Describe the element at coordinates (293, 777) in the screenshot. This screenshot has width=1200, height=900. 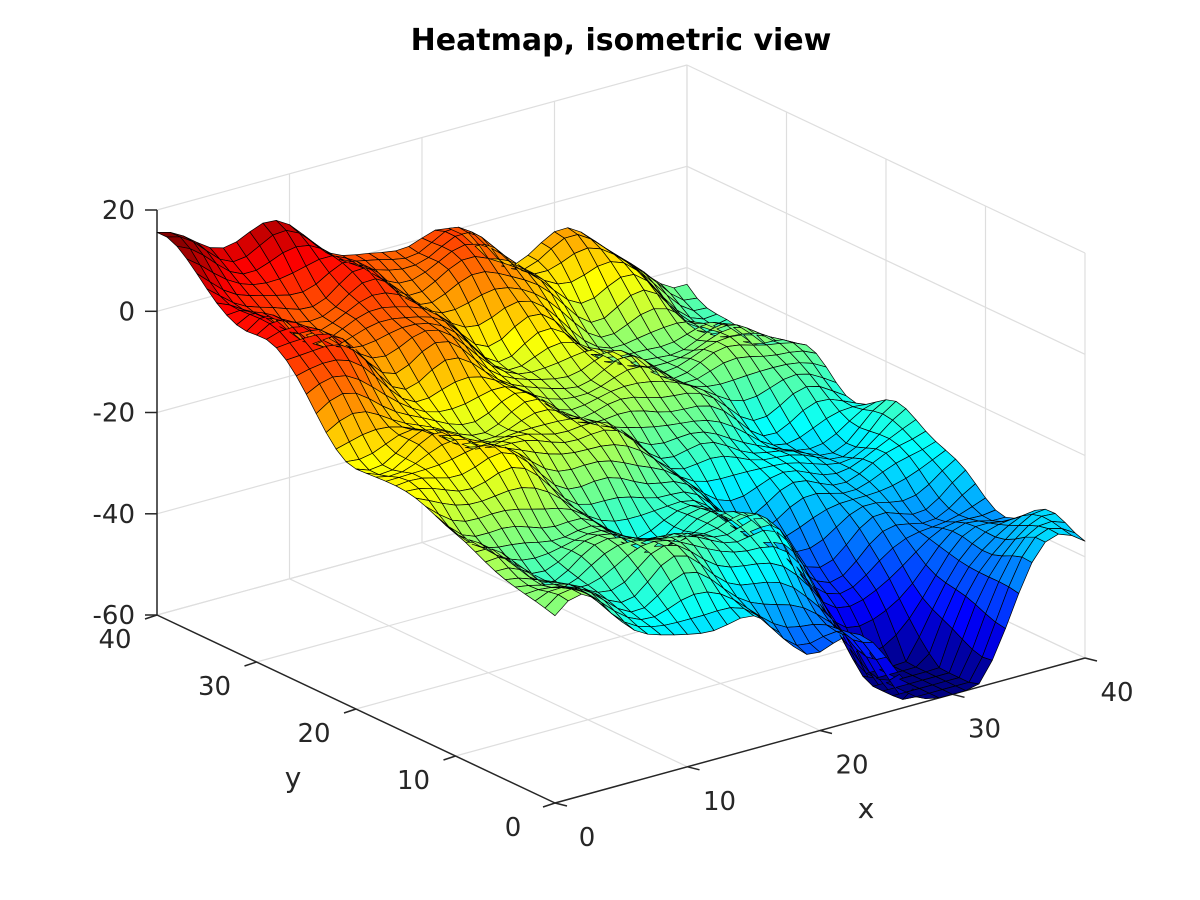
I see `y-axis-label: y` at that location.